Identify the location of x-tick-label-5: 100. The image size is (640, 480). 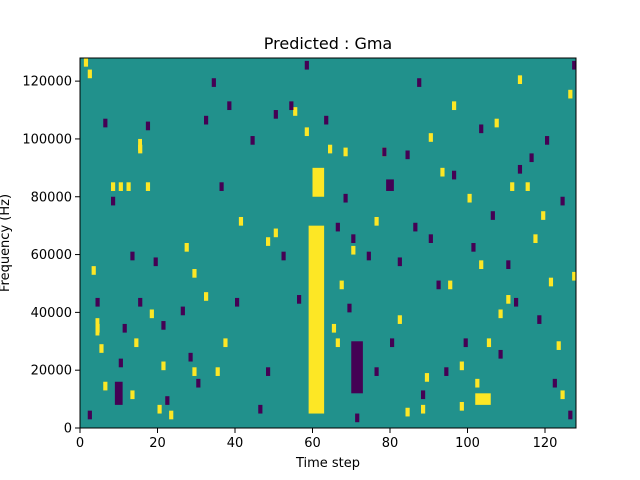
(467, 443).